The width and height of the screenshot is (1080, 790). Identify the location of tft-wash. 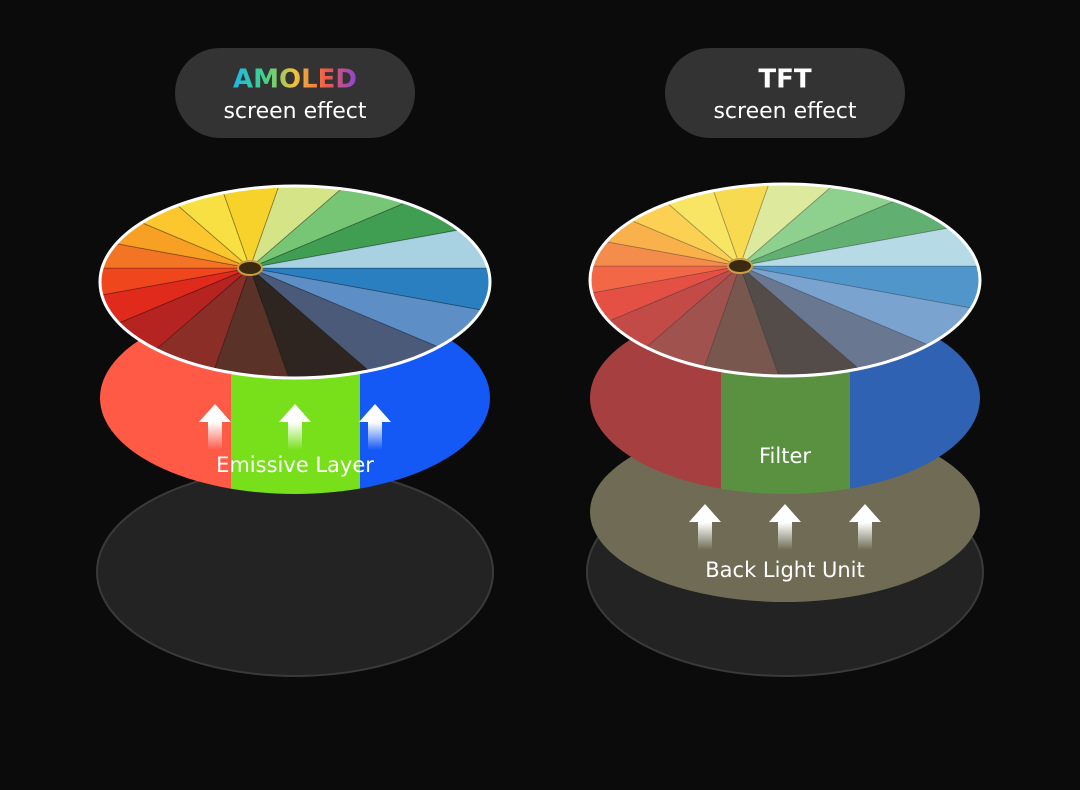
(785, 280).